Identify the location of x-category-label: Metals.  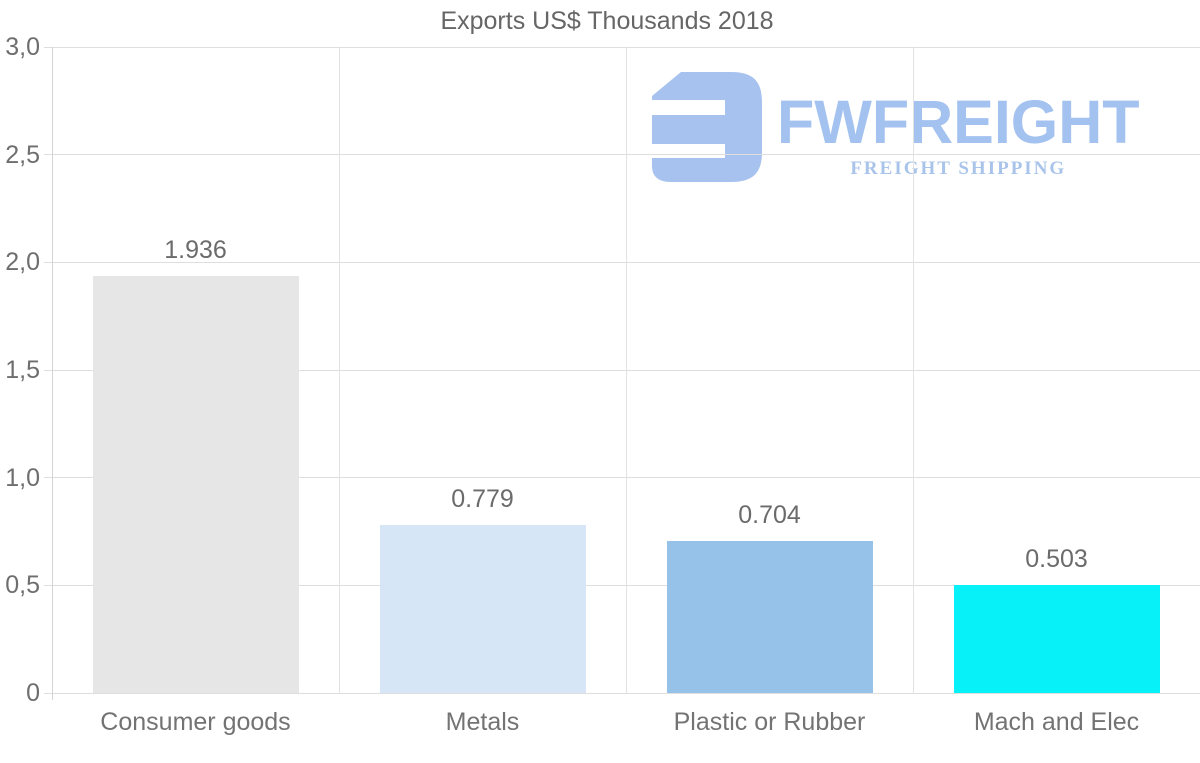
(482, 722).